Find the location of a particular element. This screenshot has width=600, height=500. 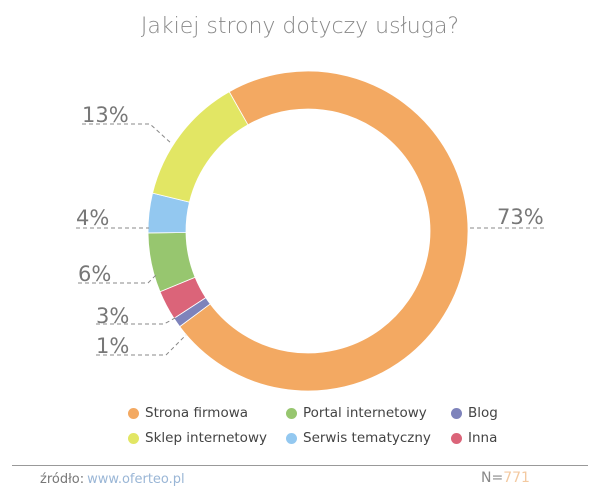

legend-item: Blog is located at coordinates (491, 413).